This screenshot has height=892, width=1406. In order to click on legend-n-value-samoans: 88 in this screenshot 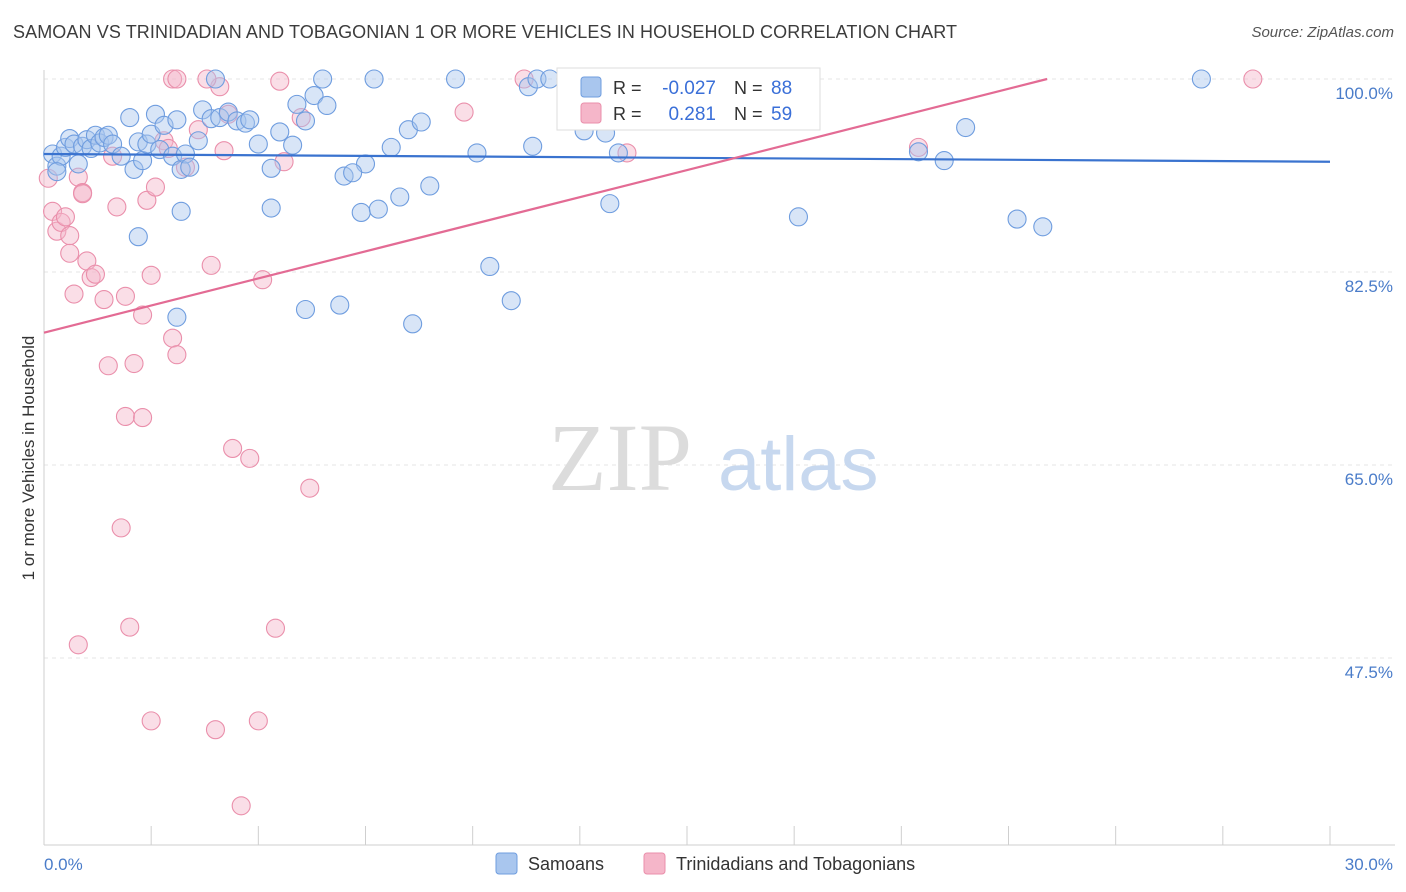, I will do `click(781, 88)`.